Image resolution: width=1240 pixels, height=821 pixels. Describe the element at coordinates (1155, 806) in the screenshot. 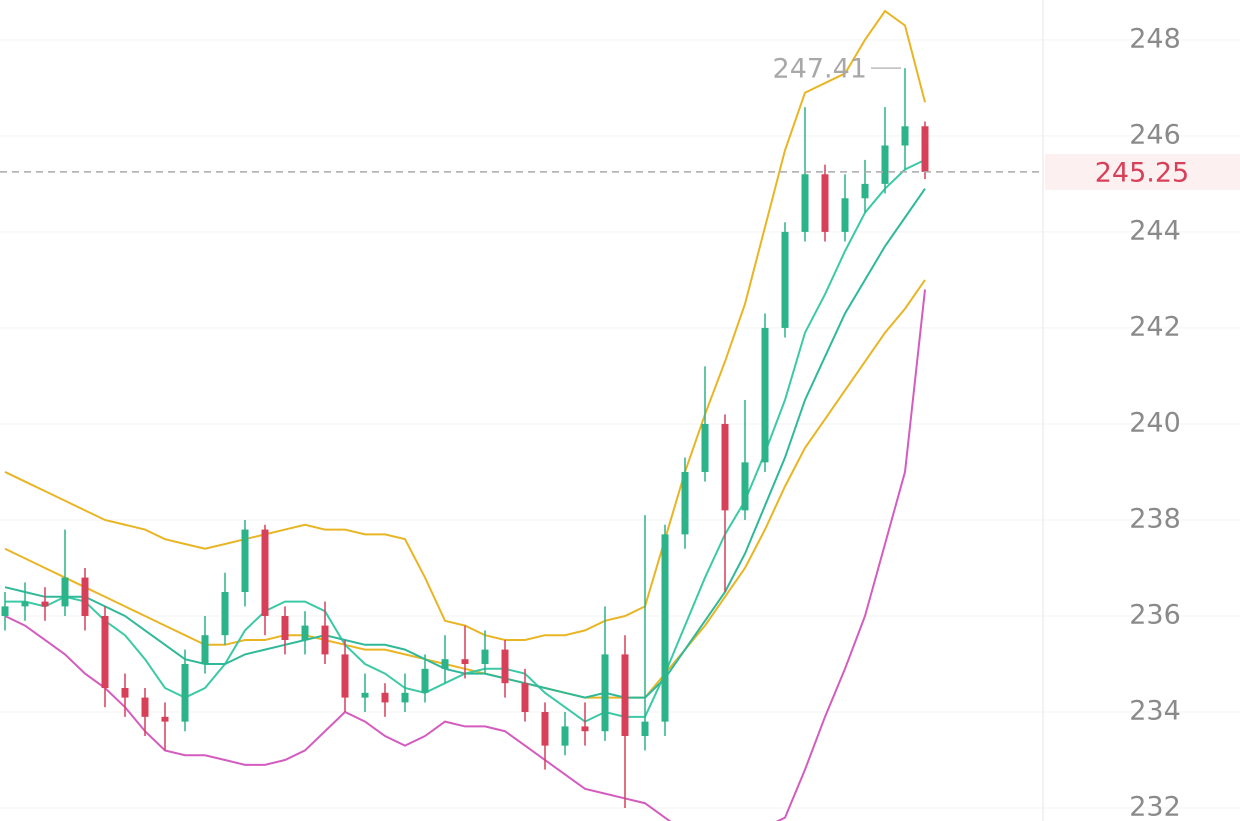

I see `y-tick-label: 232` at that location.